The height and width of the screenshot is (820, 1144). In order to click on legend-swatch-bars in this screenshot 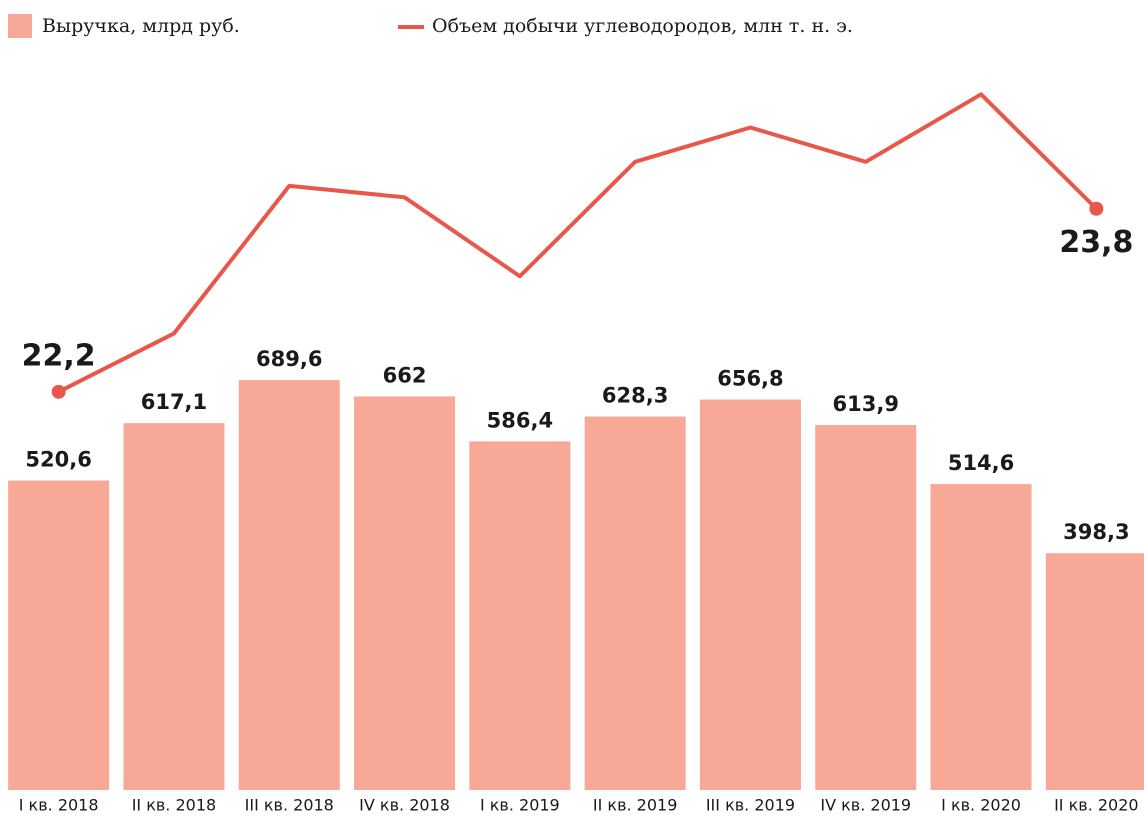, I will do `click(20, 26)`.